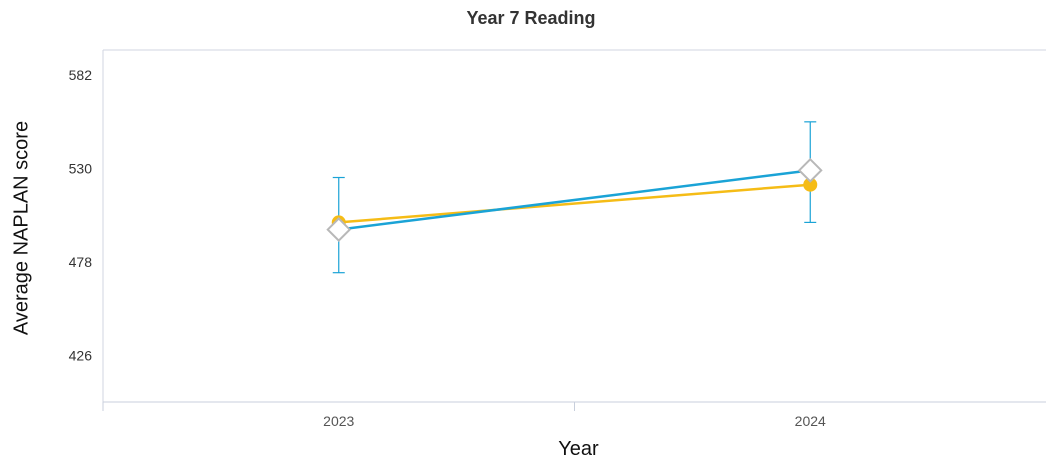 The image size is (1046, 464). What do you see at coordinates (81, 75) in the screenshot?
I see `y-tick-label: 582` at bounding box center [81, 75].